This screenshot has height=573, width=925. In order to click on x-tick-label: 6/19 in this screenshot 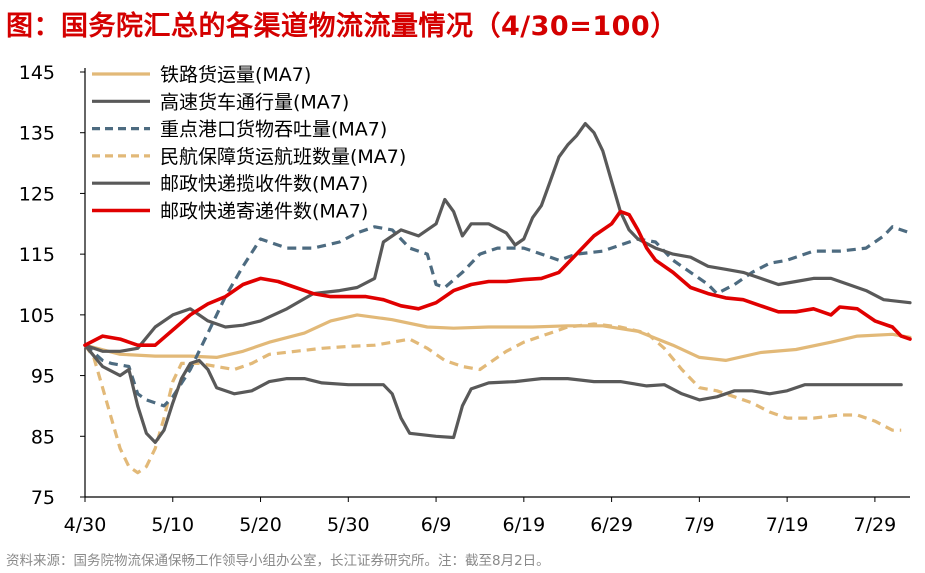, I will do `click(523, 525)`.